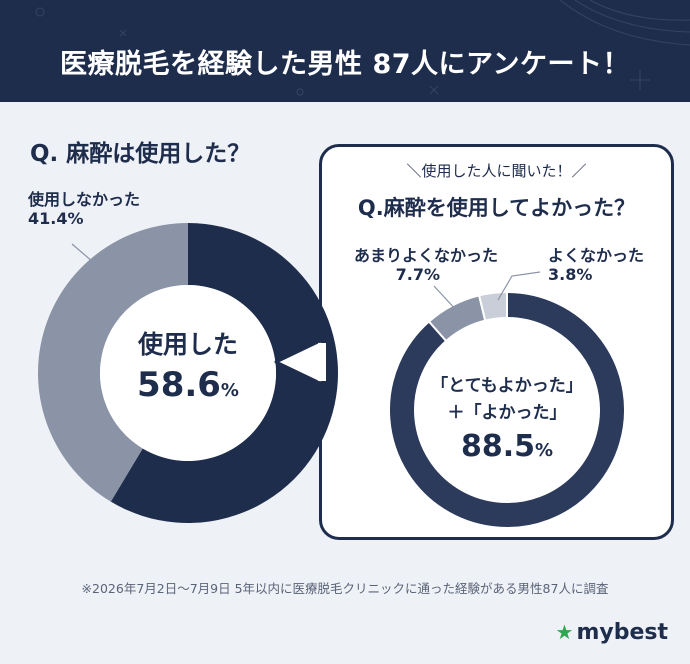 Image resolution: width=690 pixels, height=664 pixels. What do you see at coordinates (570, 274) in the screenshot?
I see `slice-label-value: 3.8%` at bounding box center [570, 274].